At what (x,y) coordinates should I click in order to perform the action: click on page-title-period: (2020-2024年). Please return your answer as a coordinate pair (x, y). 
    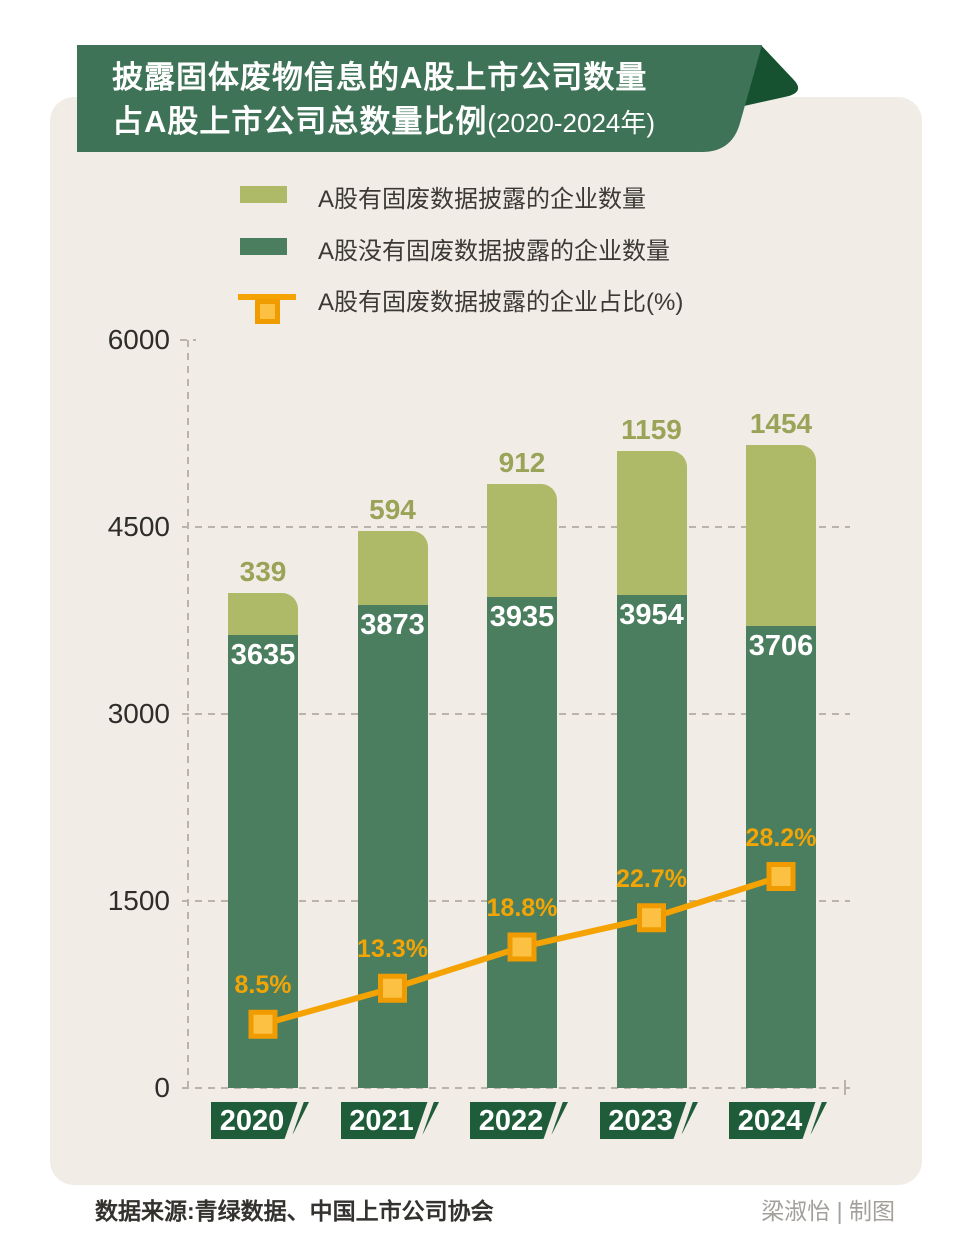
    Looking at the image, I should click on (571, 123).